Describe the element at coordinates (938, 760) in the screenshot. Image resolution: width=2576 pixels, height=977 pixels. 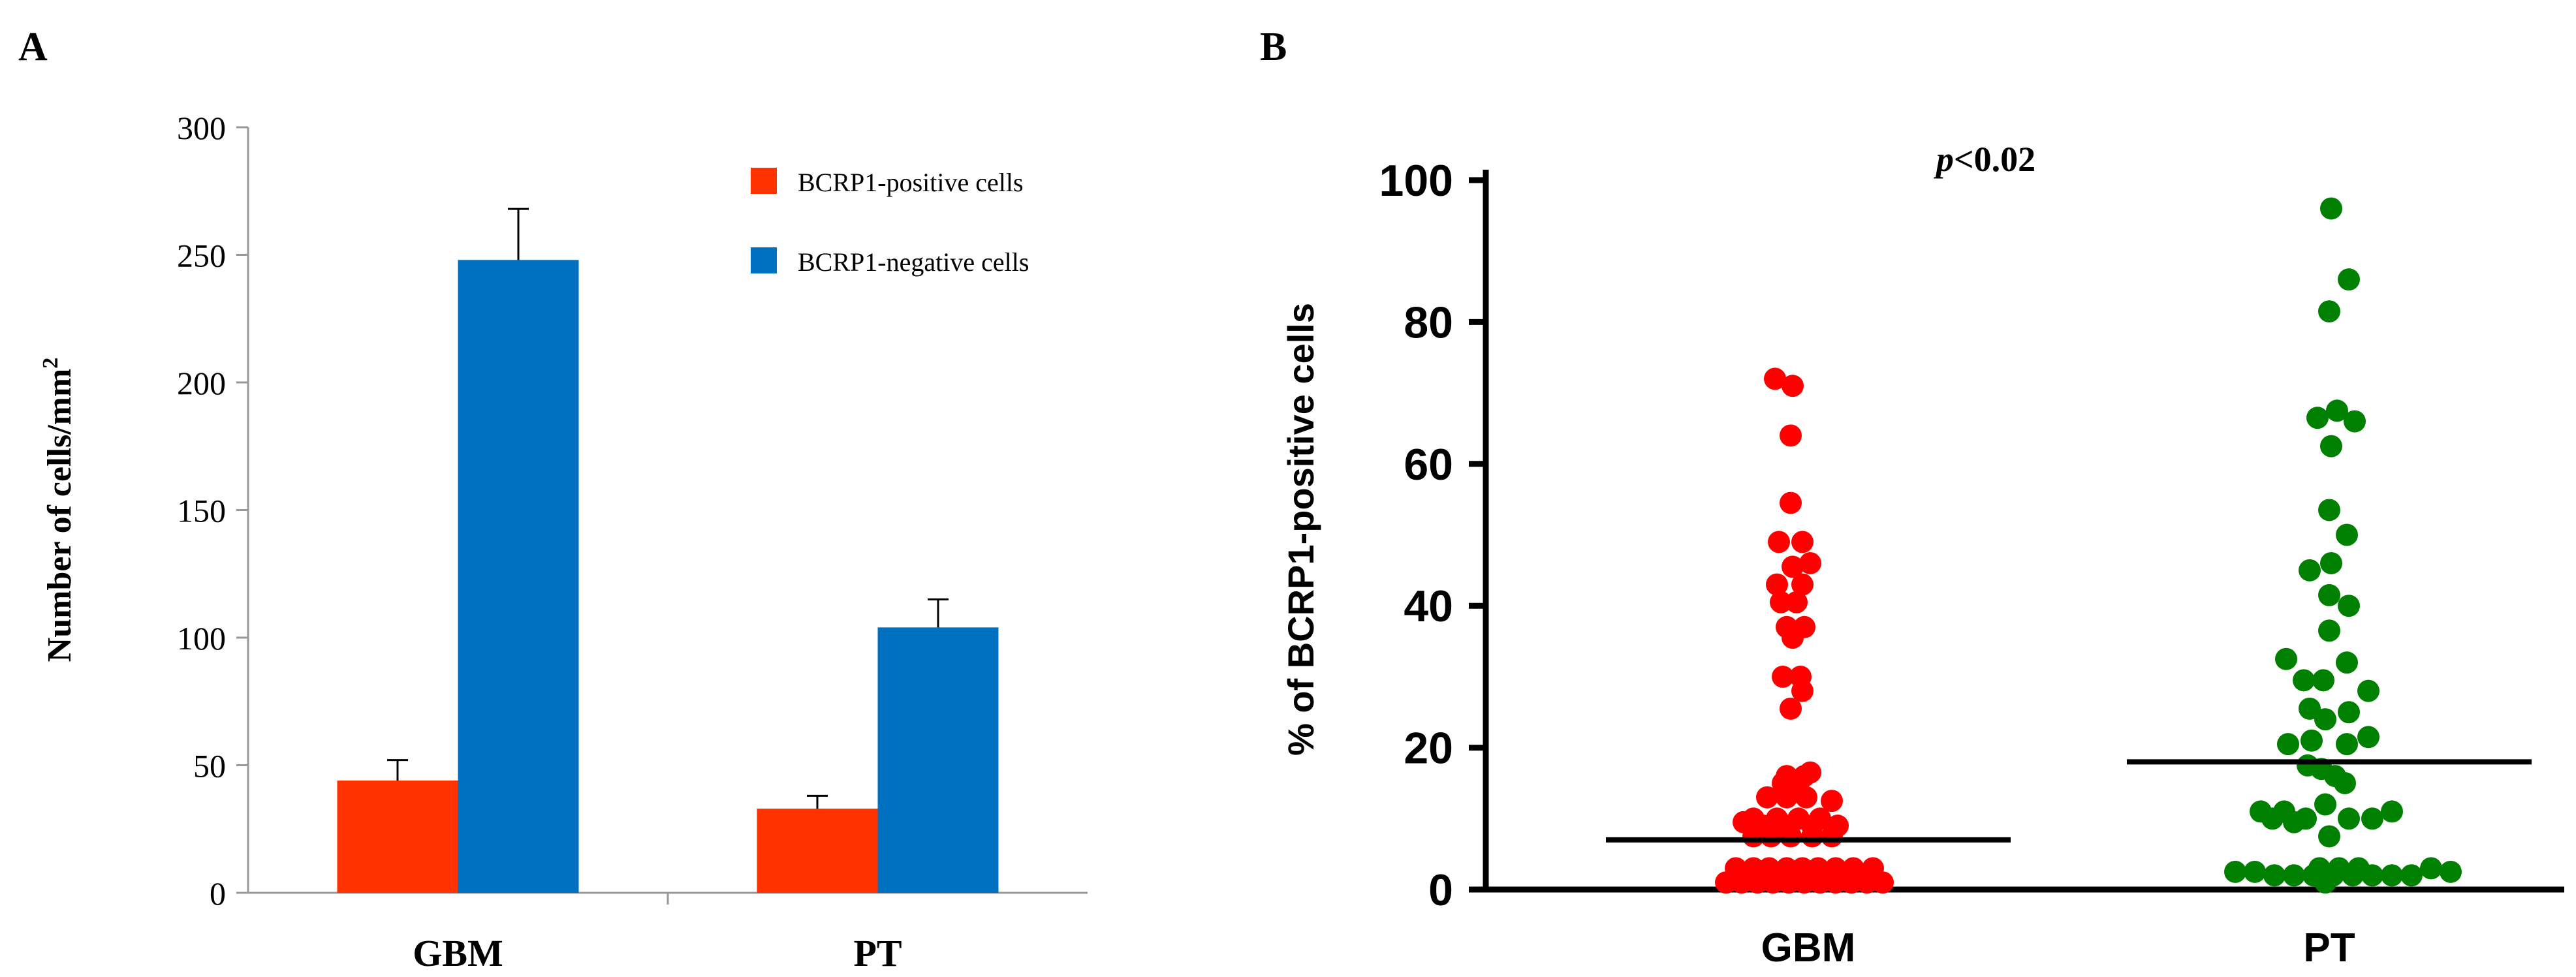
I see `a-bar-bcrp1-negative-cells-pt` at that location.